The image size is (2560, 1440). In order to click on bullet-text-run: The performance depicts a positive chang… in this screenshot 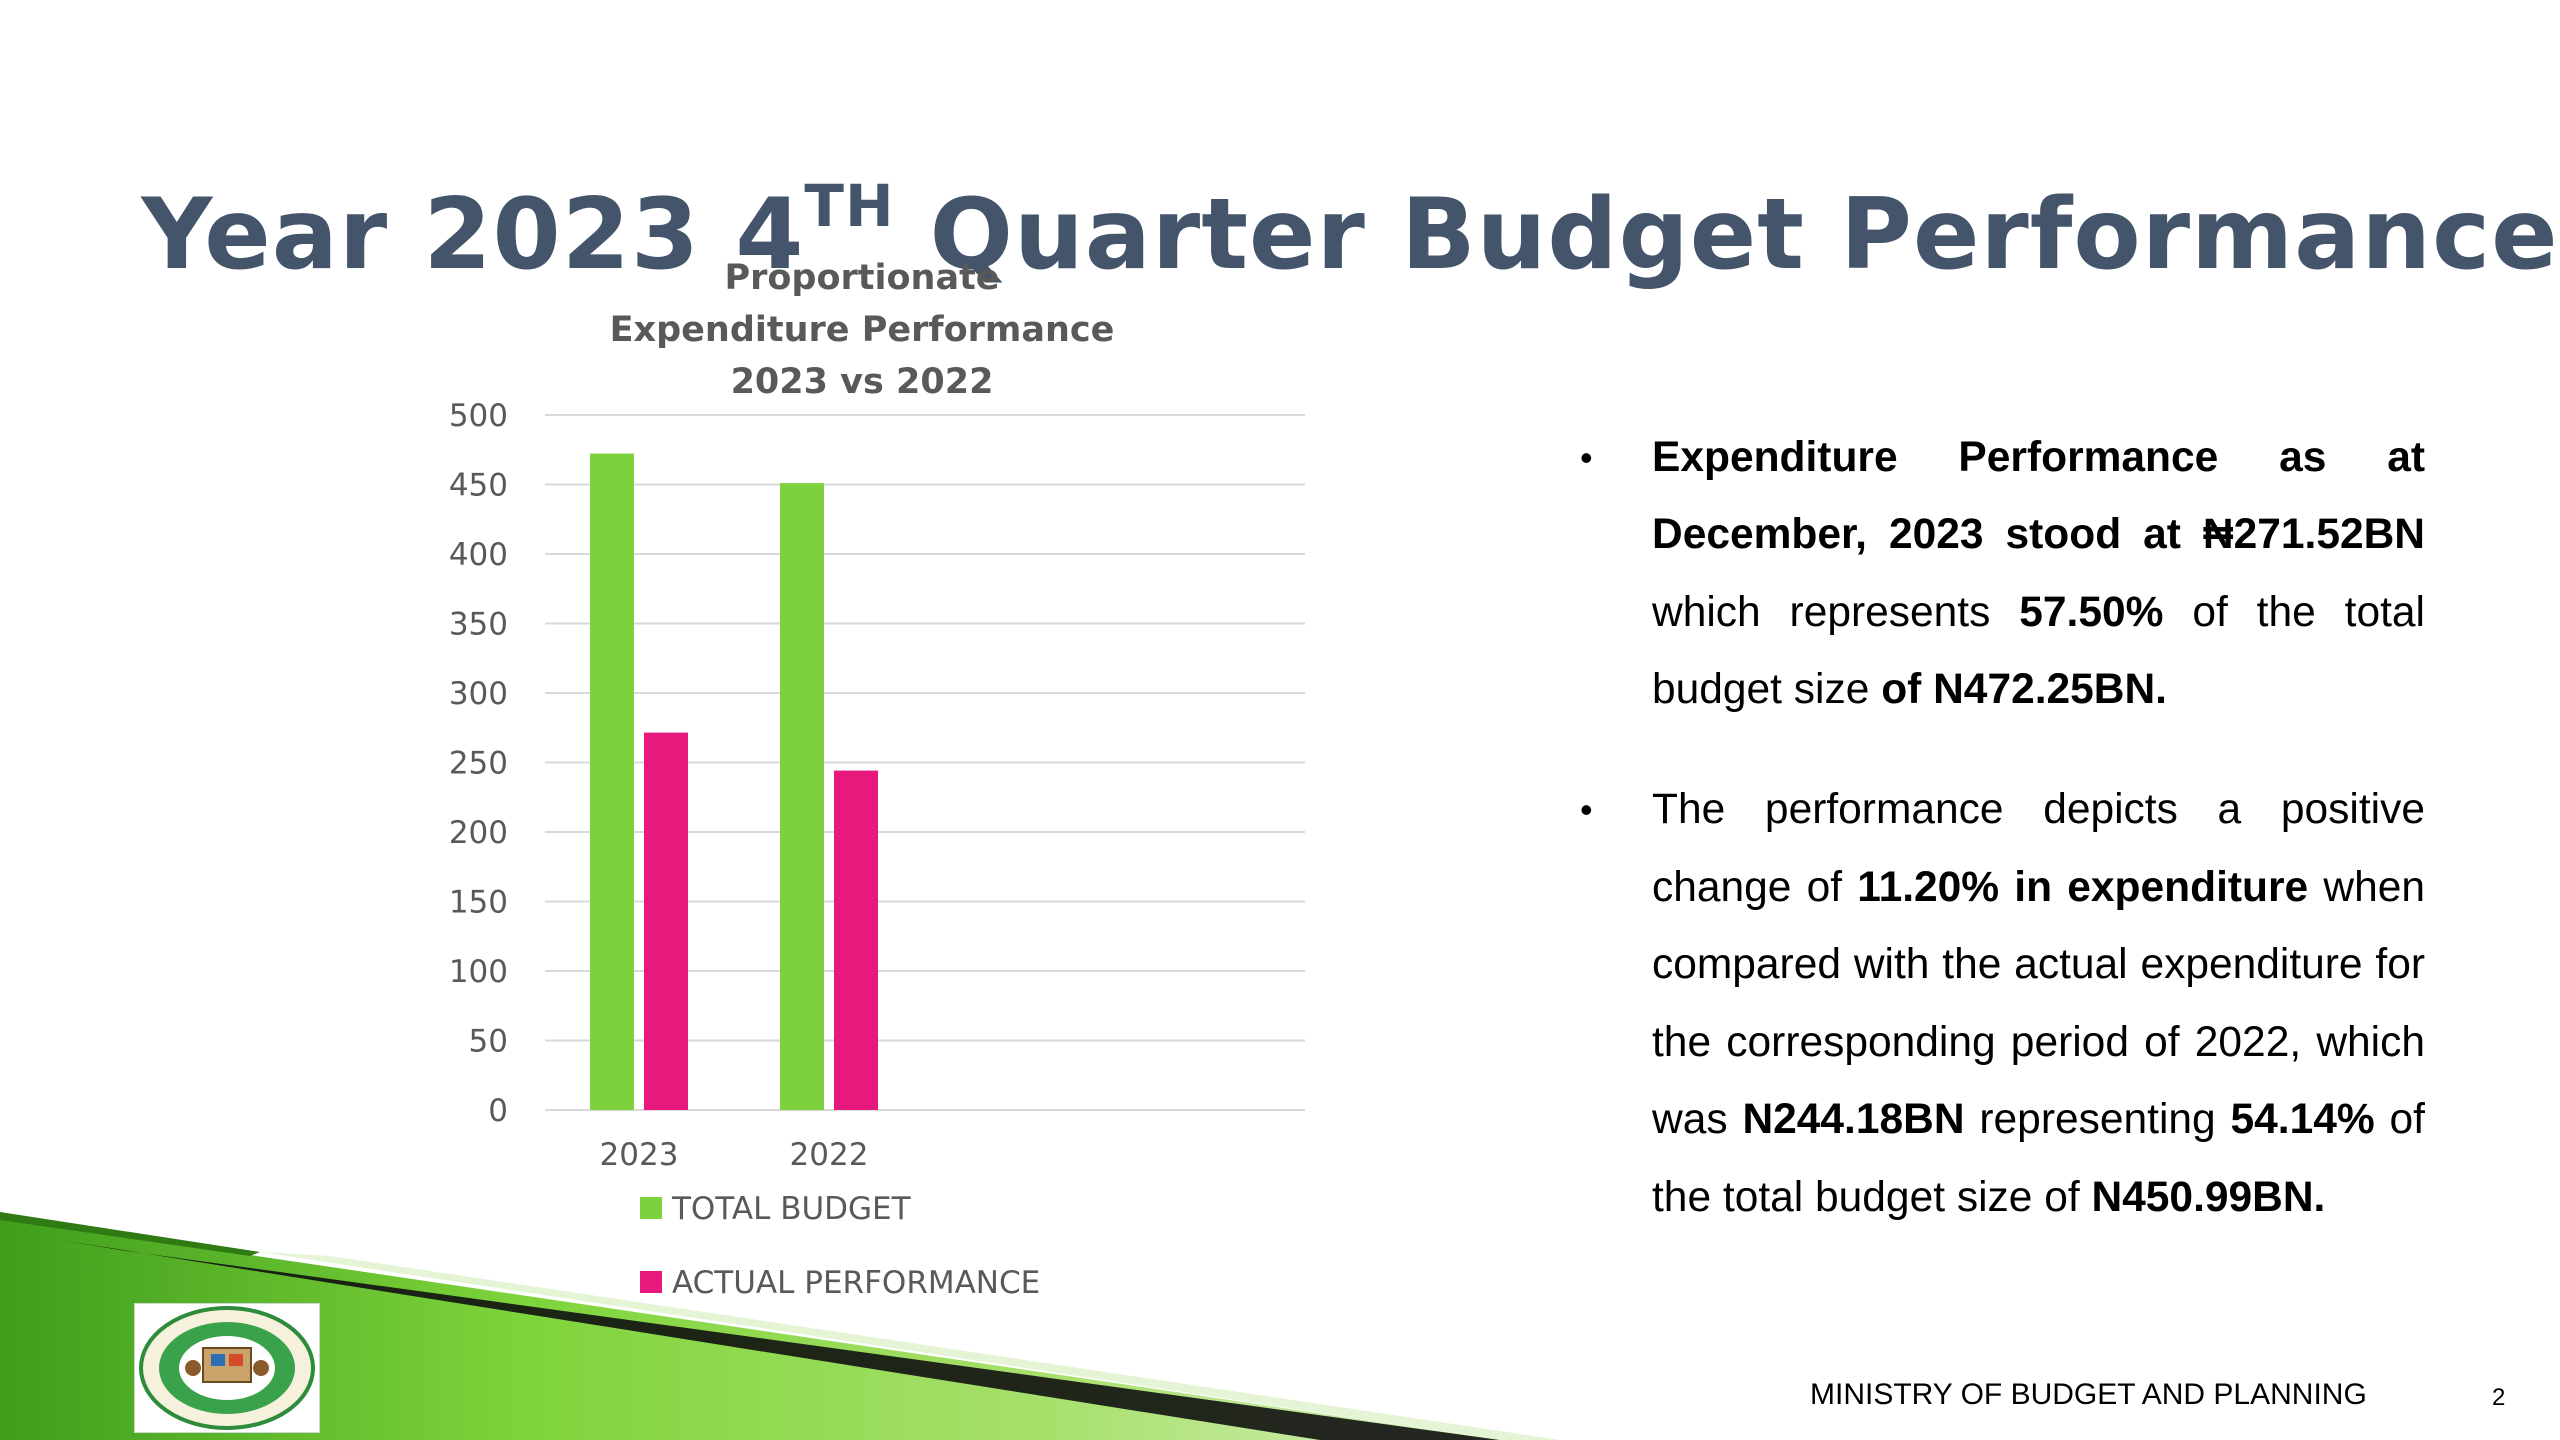, I will do `click(2038, 848)`.